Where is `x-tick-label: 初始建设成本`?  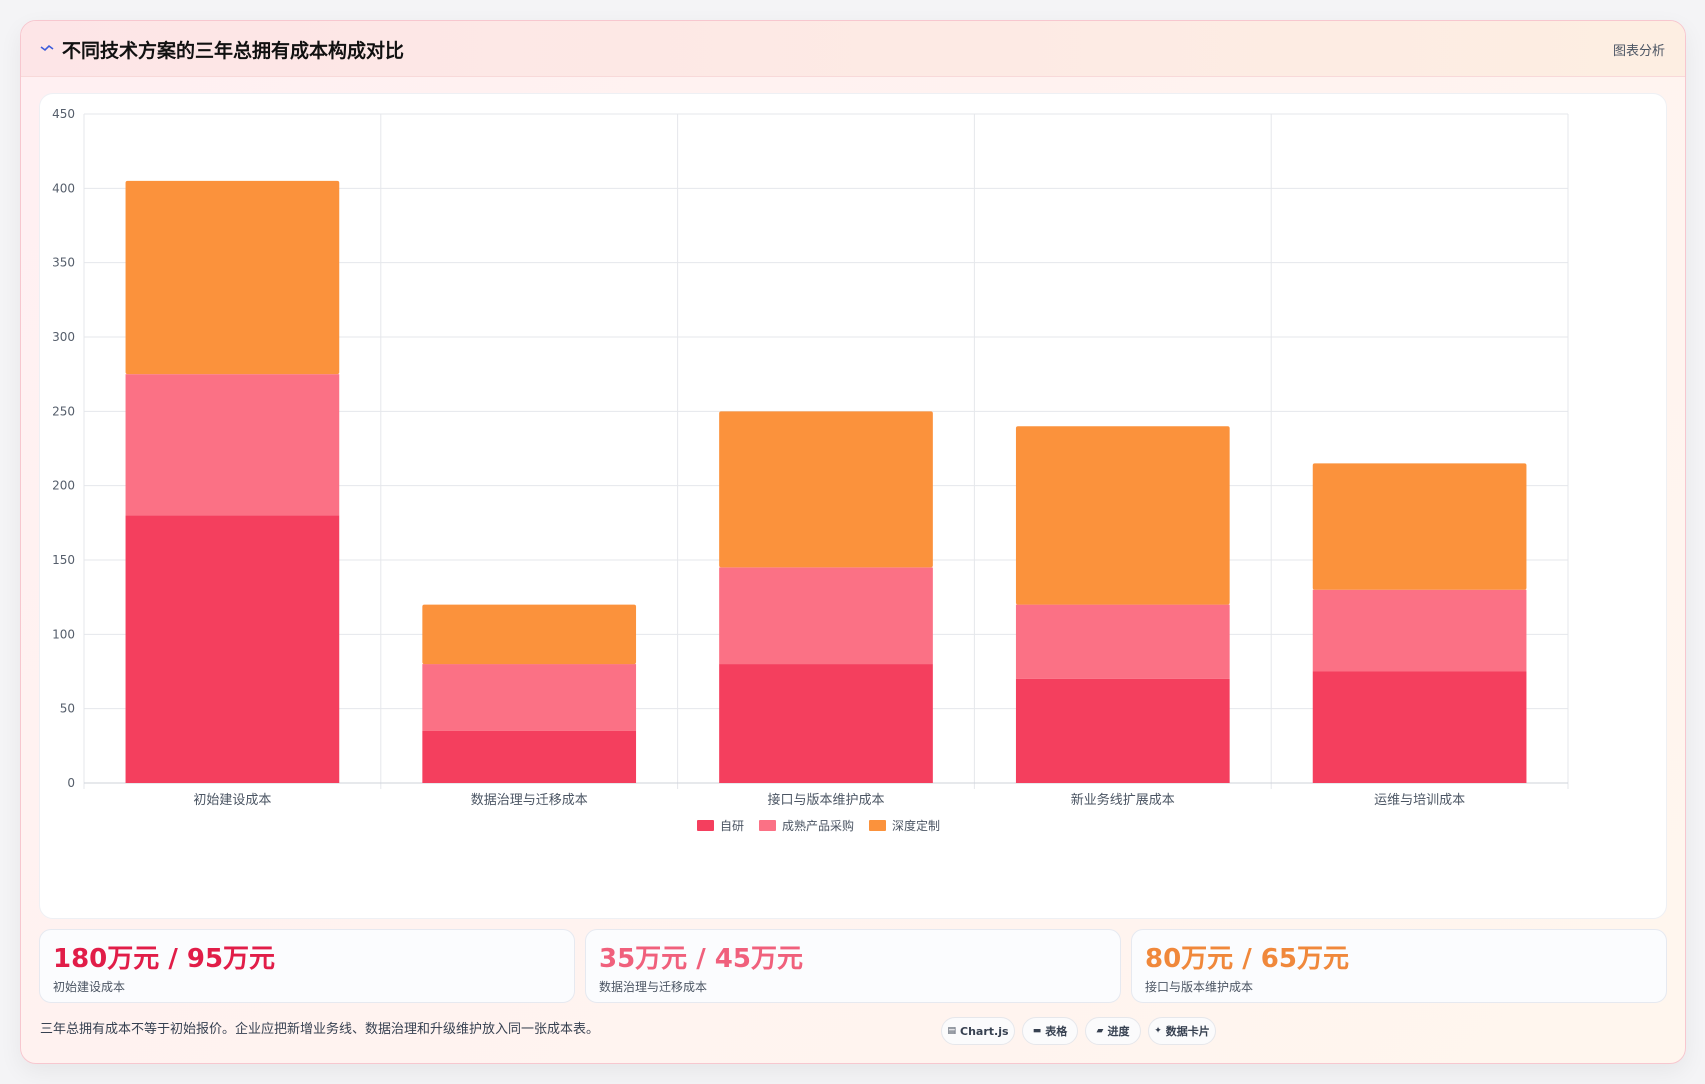 x-tick-label: 初始建设成本 is located at coordinates (232, 800).